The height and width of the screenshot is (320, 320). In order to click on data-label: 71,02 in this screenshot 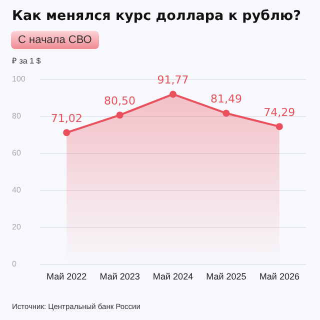, I will do `click(66, 119)`.